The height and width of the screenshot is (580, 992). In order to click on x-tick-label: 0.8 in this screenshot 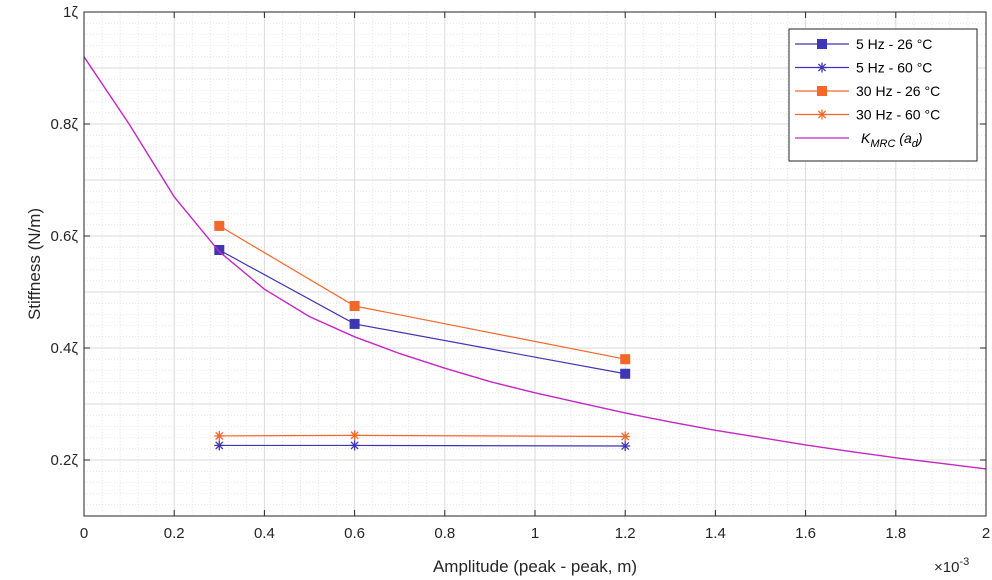, I will do `click(444, 533)`.